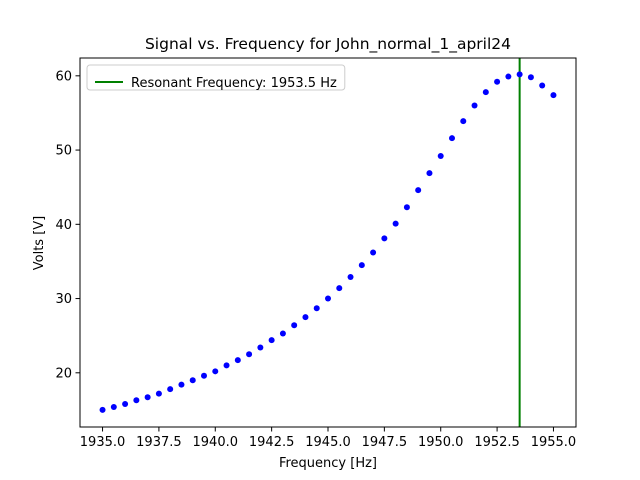  What do you see at coordinates (328, 442) in the screenshot?
I see `x-tick-label: 1945.0` at bounding box center [328, 442].